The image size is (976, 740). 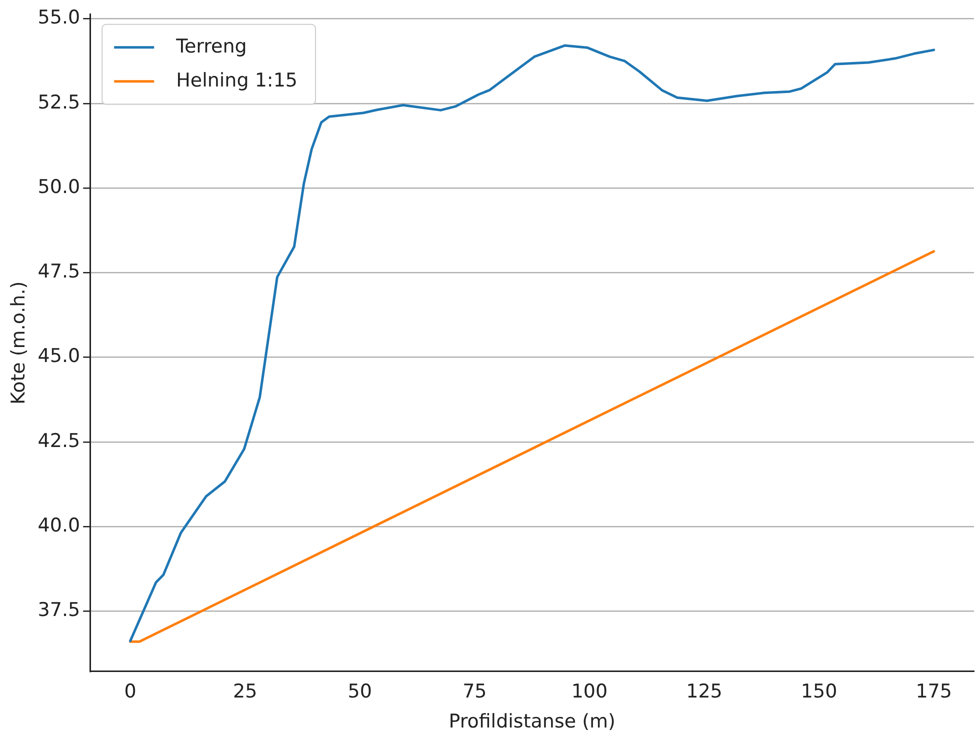 I want to click on x-tick-label: 75, so click(x=474, y=691).